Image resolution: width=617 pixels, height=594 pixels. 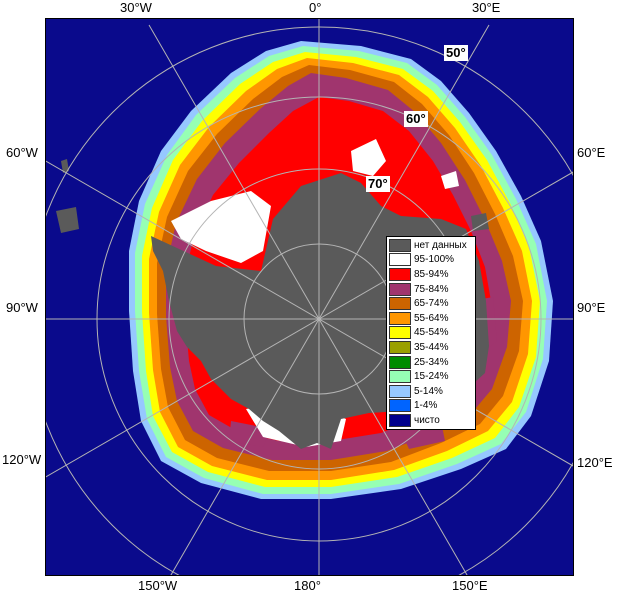 I want to click on legend-row: нет данных, so click(x=431, y=245).